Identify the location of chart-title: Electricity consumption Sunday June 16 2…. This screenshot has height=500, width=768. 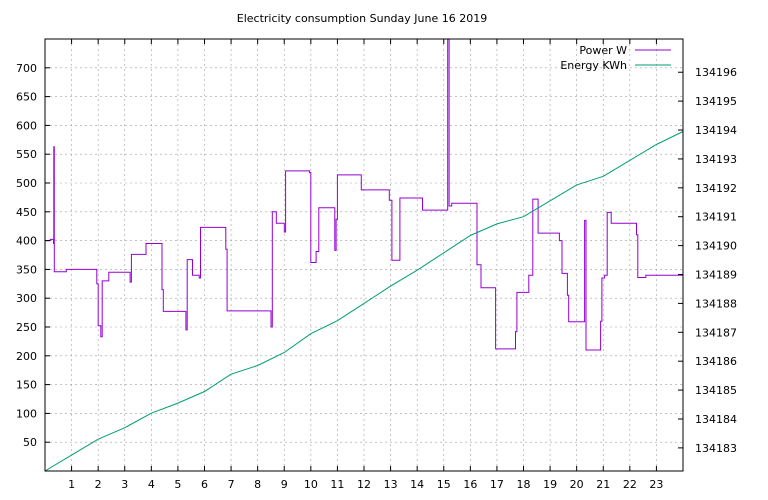
(362, 18).